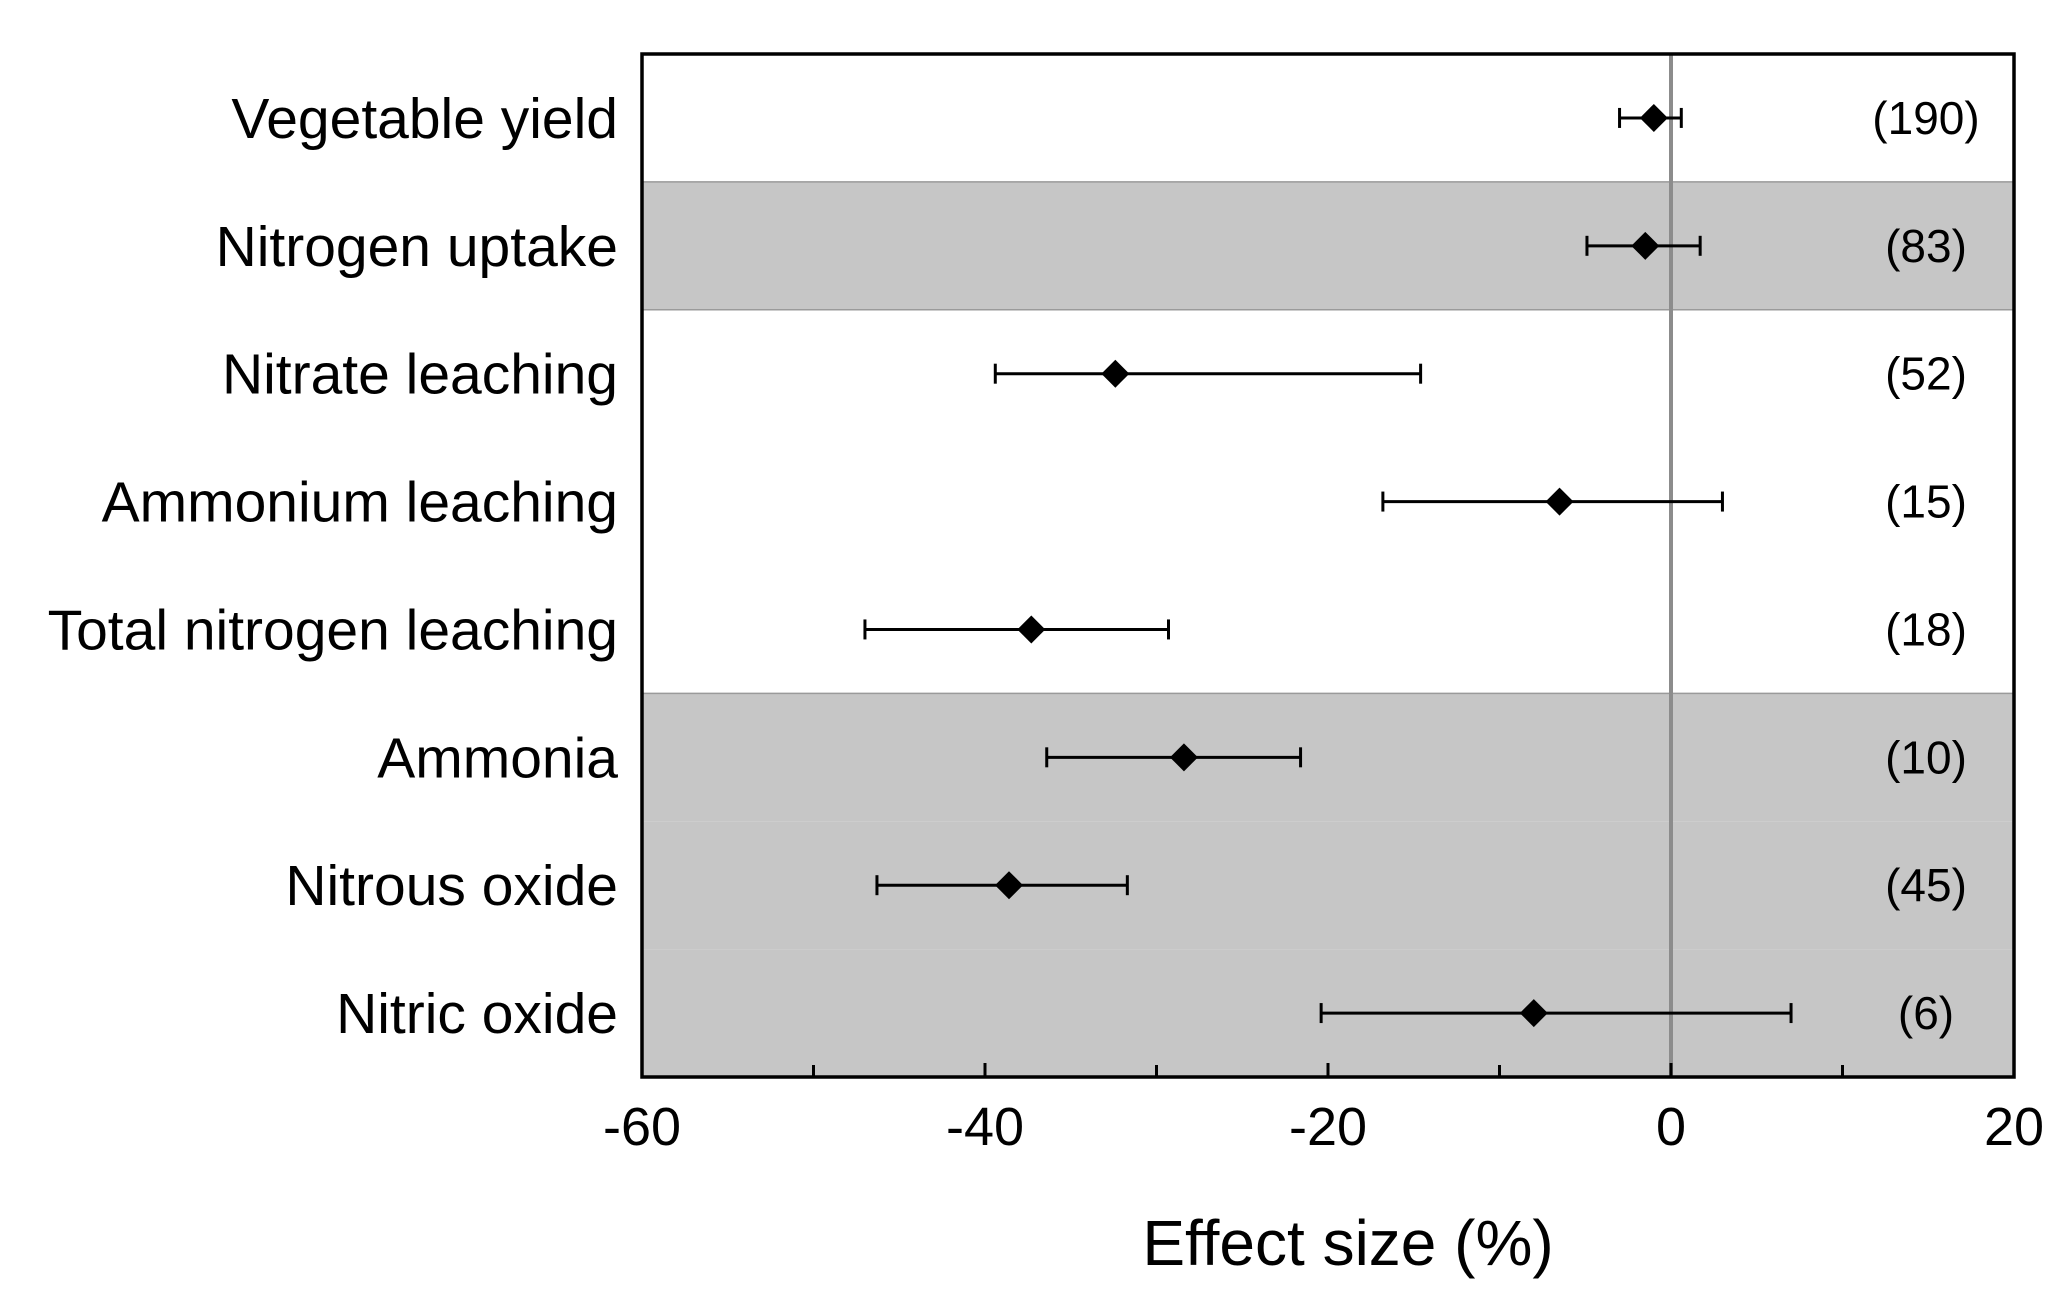 The image size is (2048, 1302). What do you see at coordinates (477, 1014) in the screenshot?
I see `category-label: Nitric oxide` at bounding box center [477, 1014].